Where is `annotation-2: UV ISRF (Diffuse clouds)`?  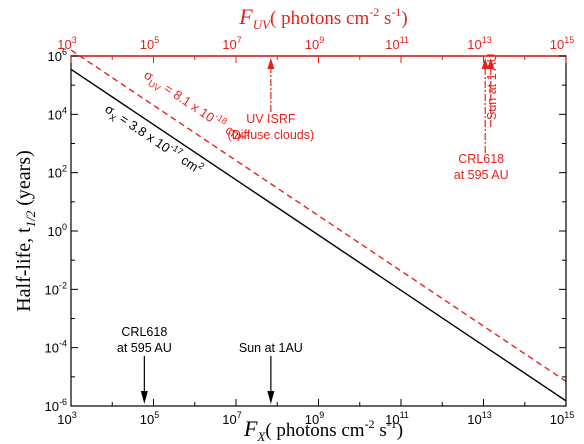
annotation-2: UV ISRF (Diffuse clouds) is located at coordinates (271, 100).